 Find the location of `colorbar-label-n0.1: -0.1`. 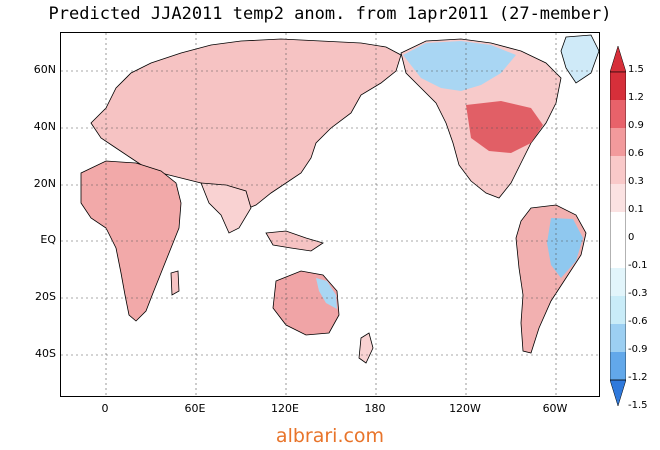

colorbar-label-n0.1: -0.1 is located at coordinates (638, 265).